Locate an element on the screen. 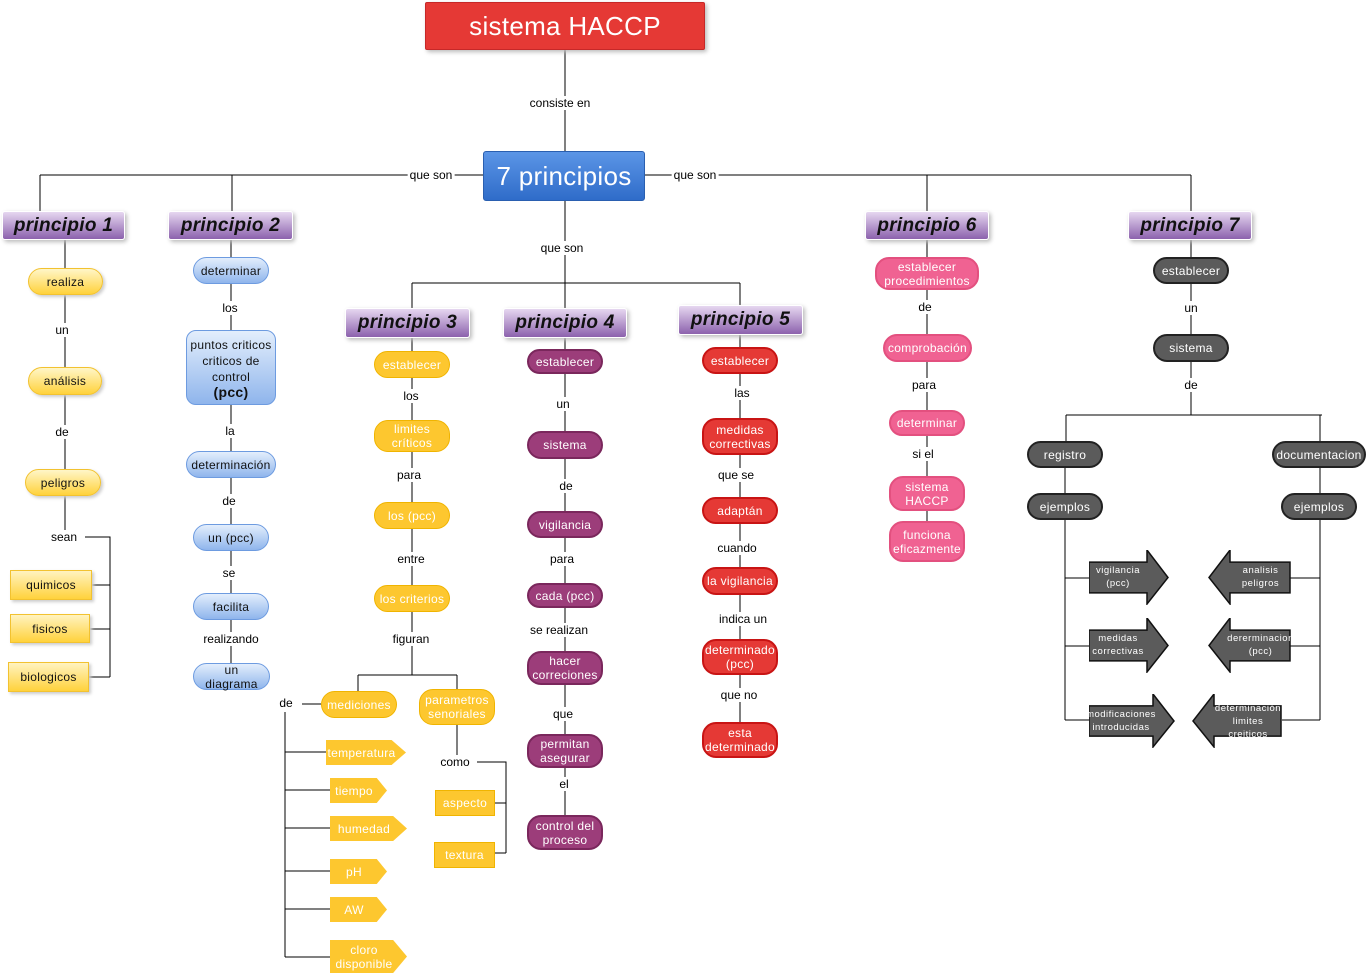 This screenshot has width=1367, height=974. node: registro is located at coordinates (1065, 454).